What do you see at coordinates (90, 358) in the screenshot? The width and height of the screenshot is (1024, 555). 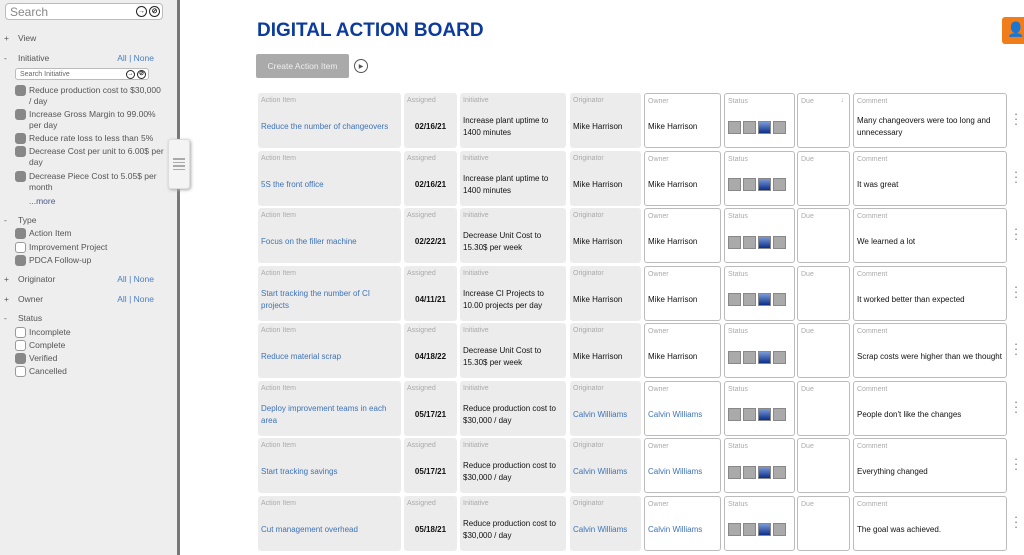 I see `filter-option: Verified` at bounding box center [90, 358].